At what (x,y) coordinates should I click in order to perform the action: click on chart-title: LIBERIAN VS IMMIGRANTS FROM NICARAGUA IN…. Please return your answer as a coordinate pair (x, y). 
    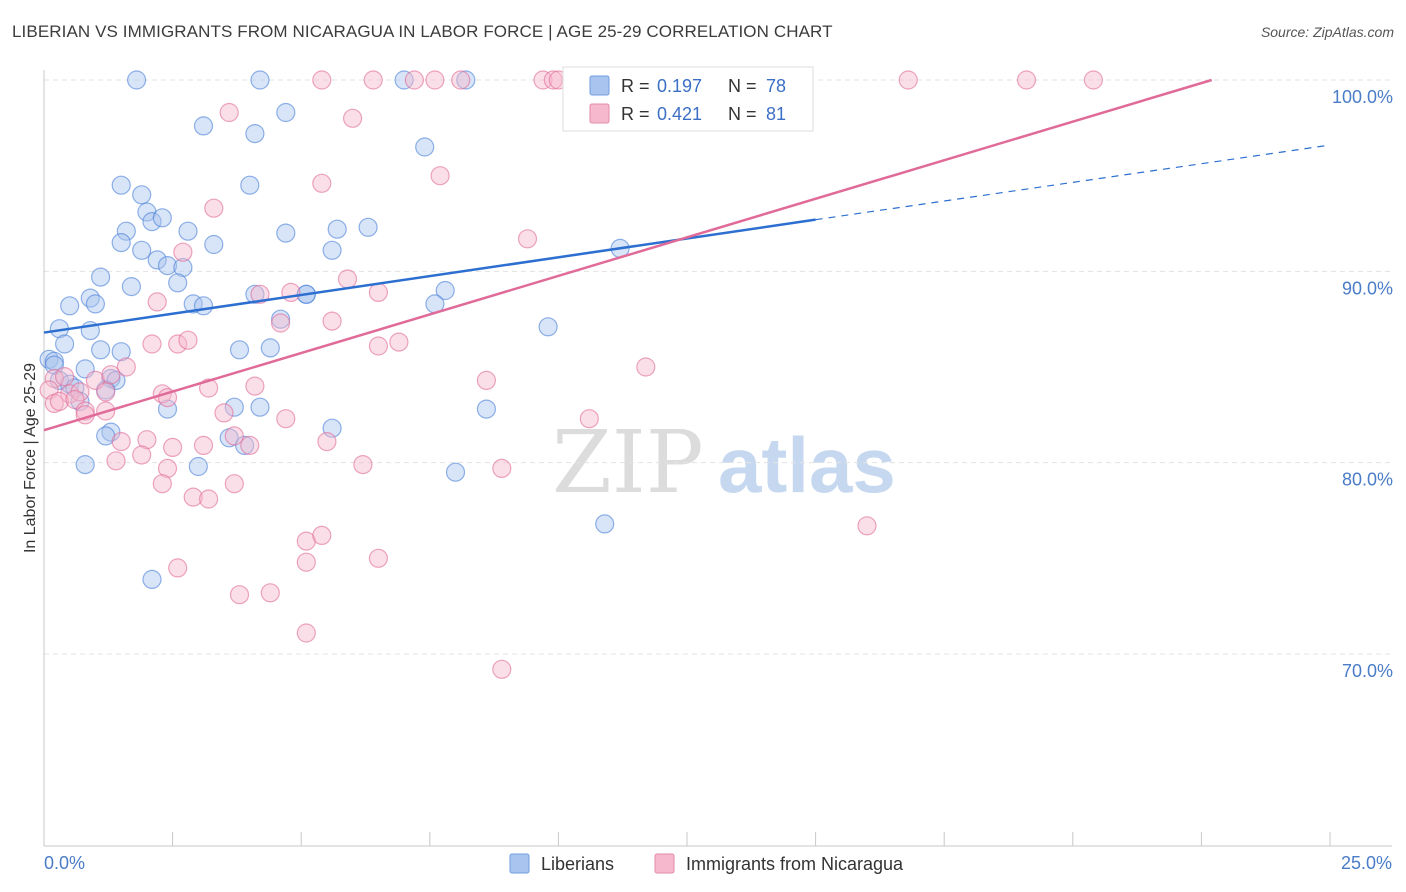
    Looking at the image, I should click on (422, 31).